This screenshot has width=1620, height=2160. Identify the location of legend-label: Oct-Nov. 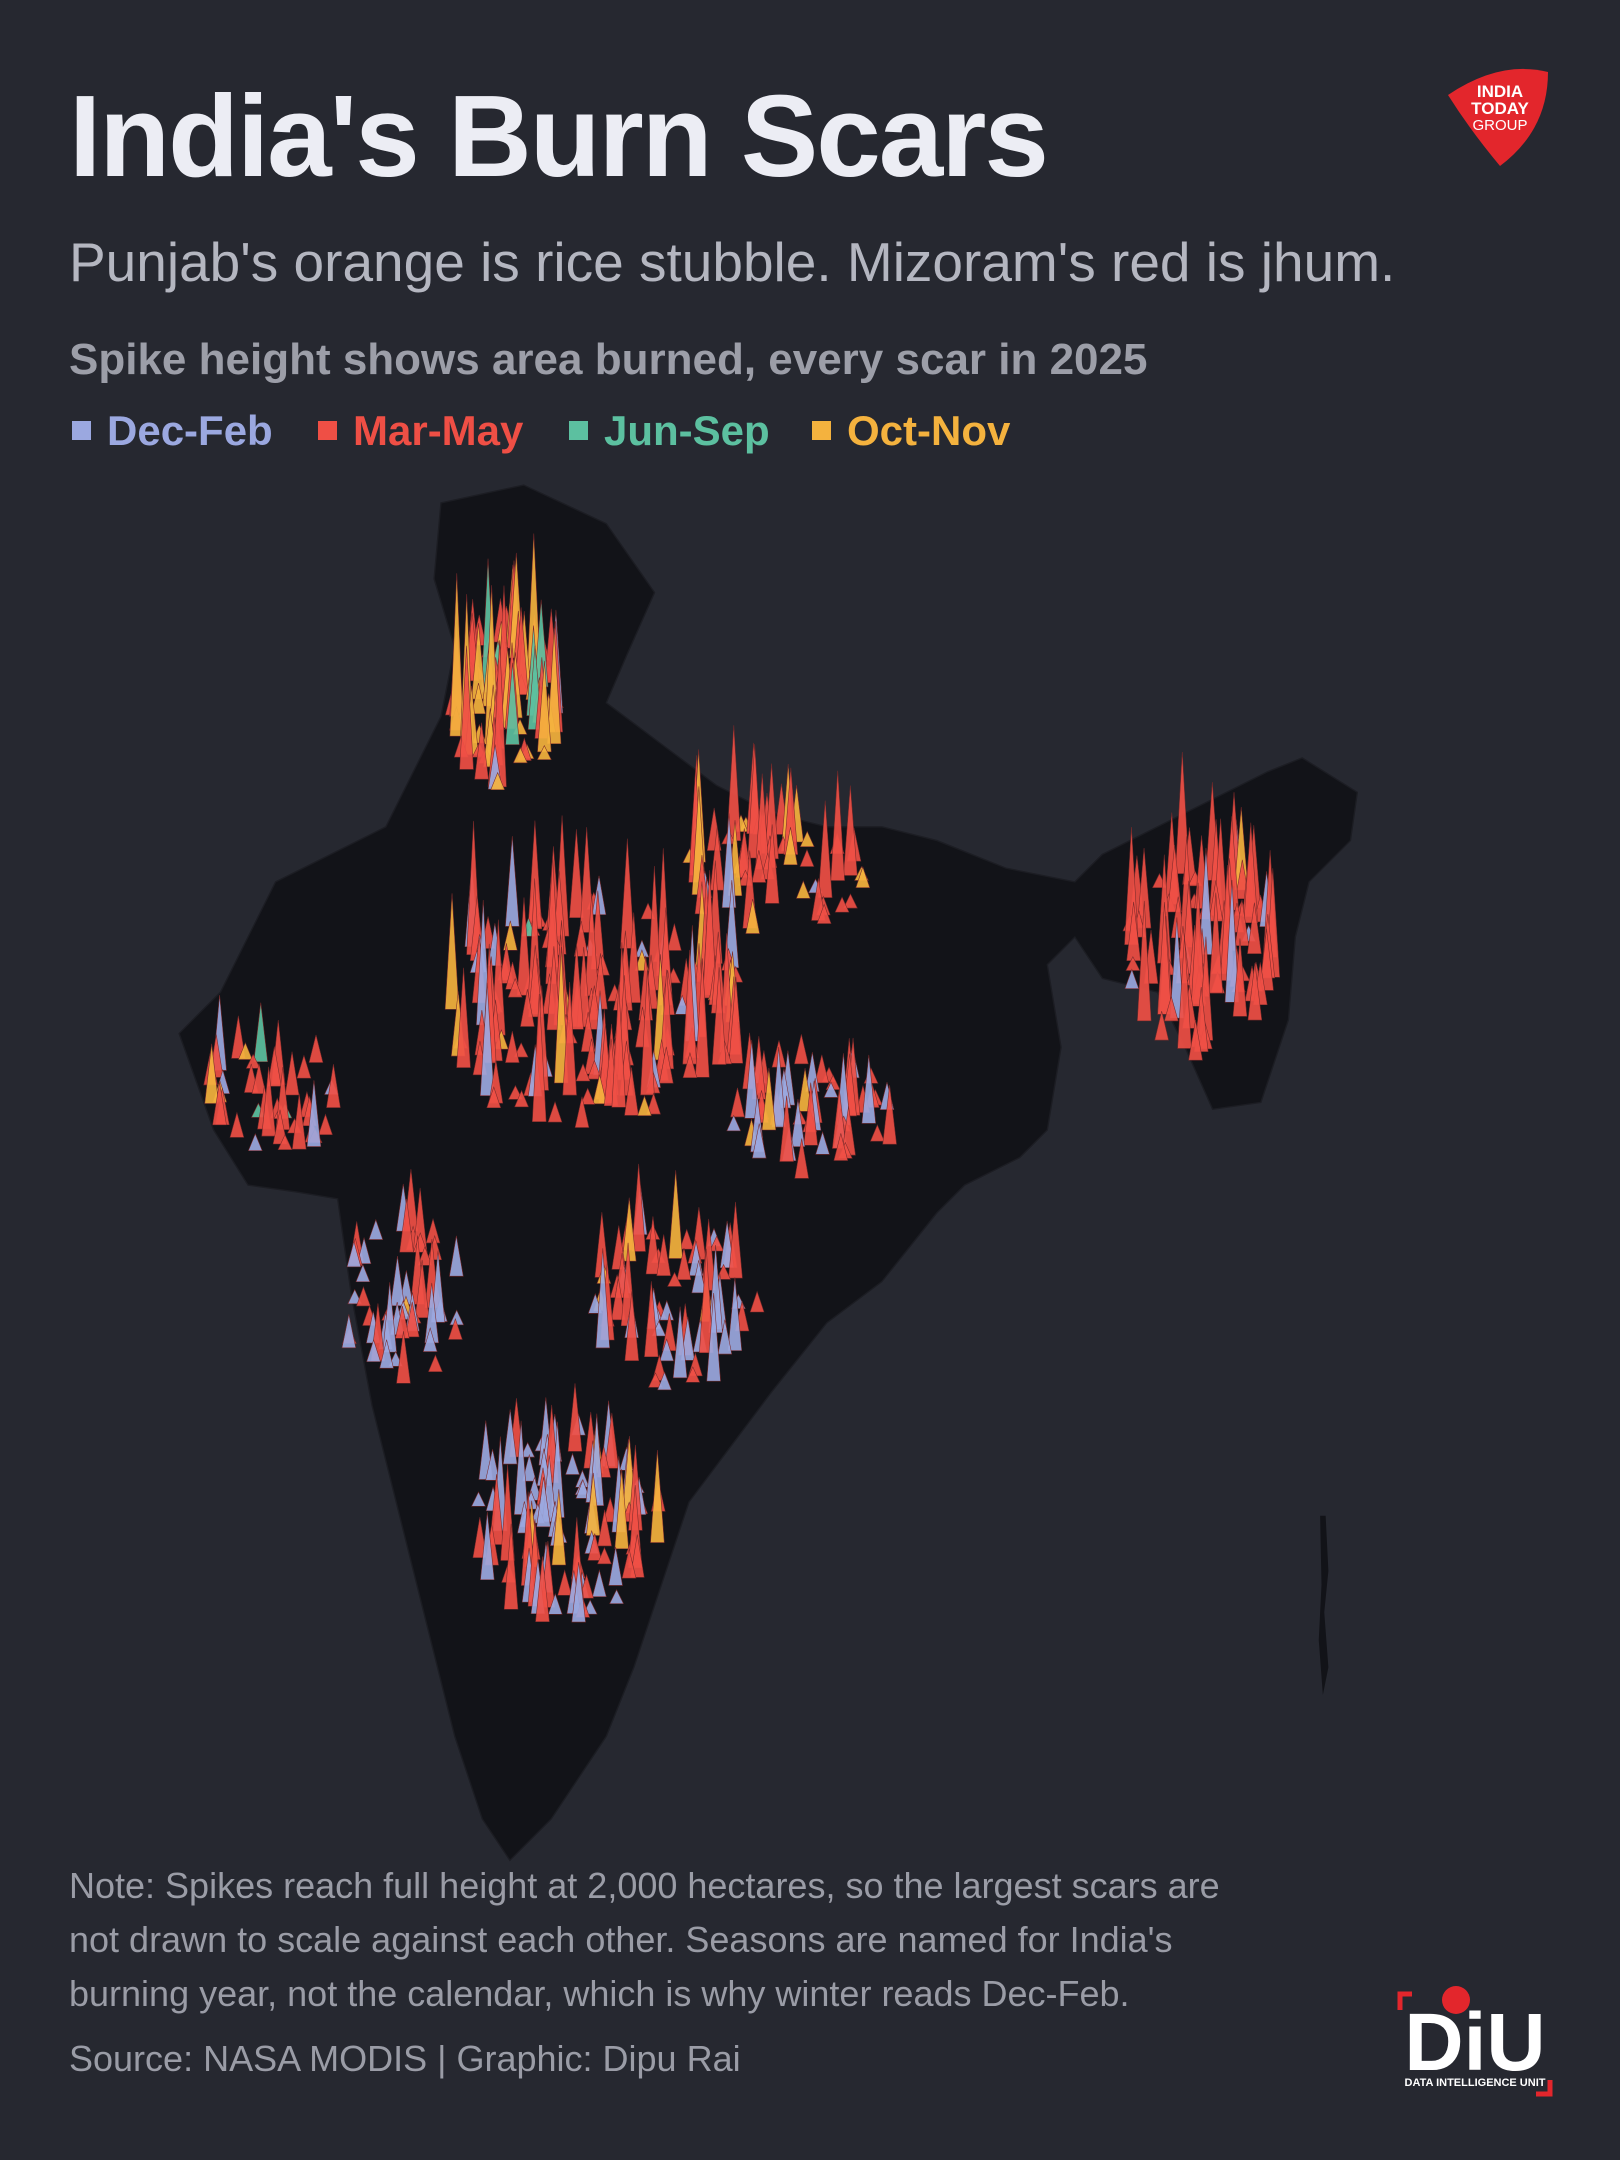
(929, 430).